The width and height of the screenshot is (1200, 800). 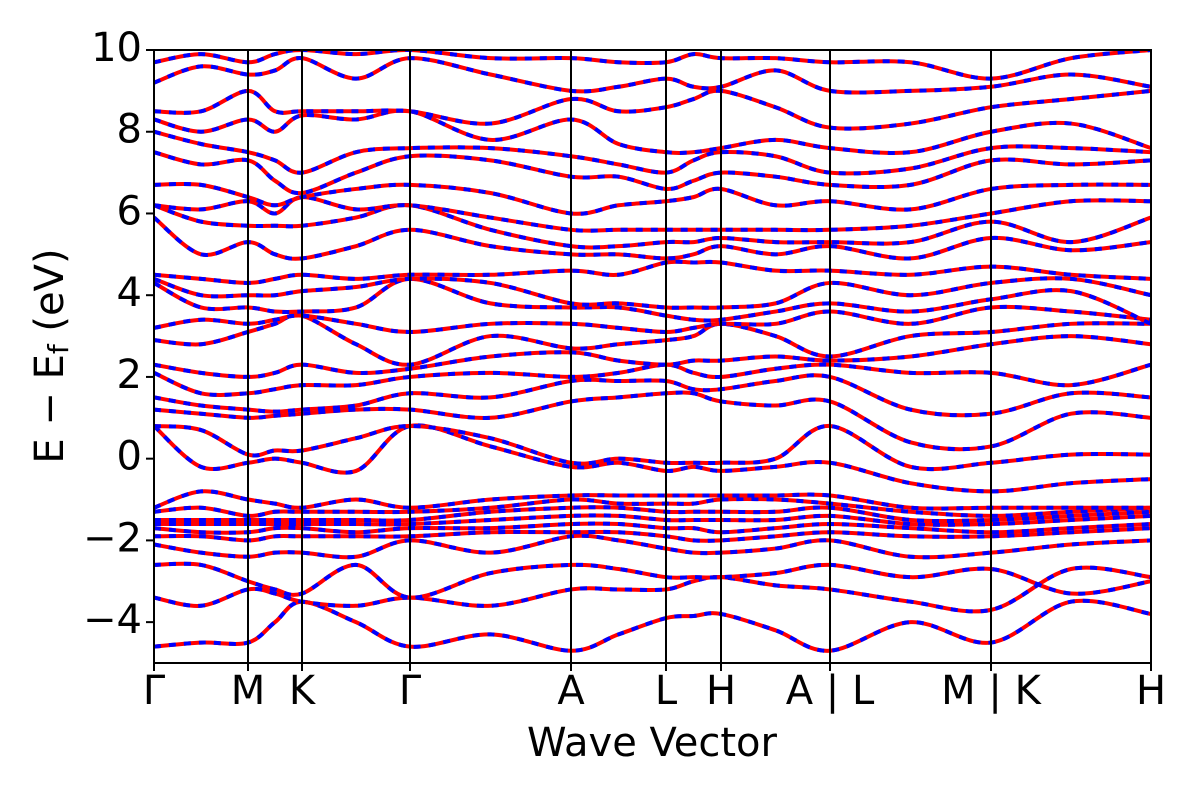 What do you see at coordinates (129, 211) in the screenshot?
I see `y-tick-label: 6` at bounding box center [129, 211].